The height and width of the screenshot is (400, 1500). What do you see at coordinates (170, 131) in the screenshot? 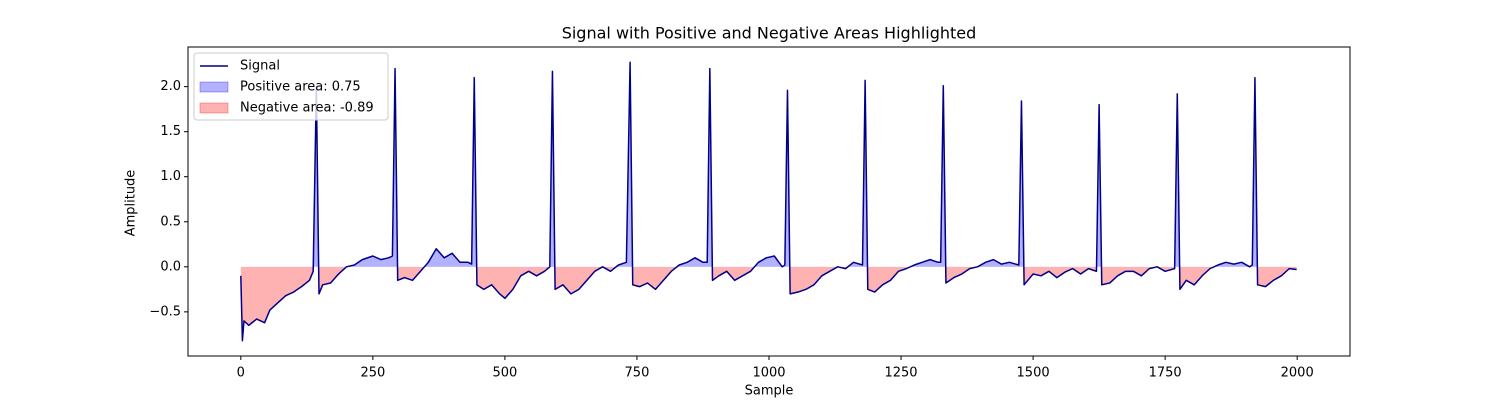
I see `y-tick-label: 1.5` at bounding box center [170, 131].